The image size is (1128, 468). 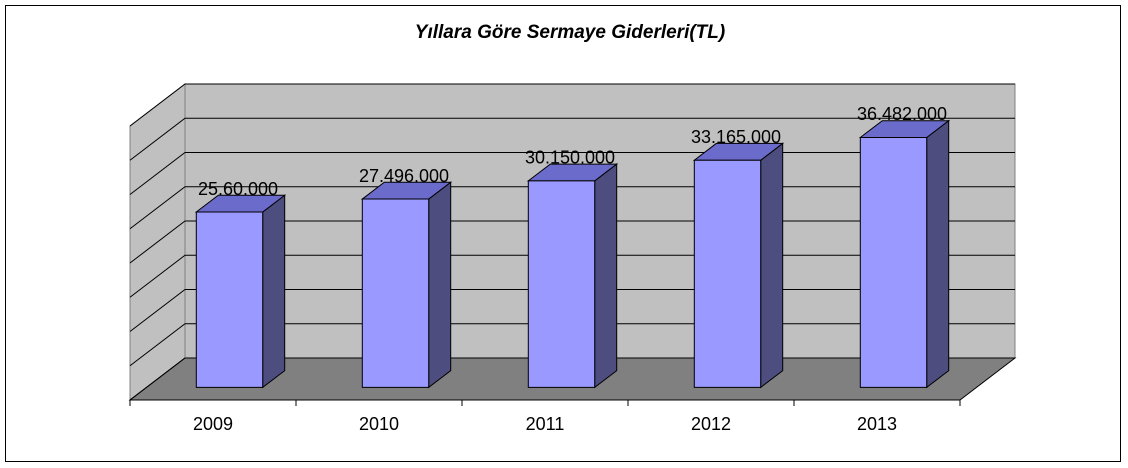 What do you see at coordinates (877, 424) in the screenshot?
I see `x-tick-label: 2013` at bounding box center [877, 424].